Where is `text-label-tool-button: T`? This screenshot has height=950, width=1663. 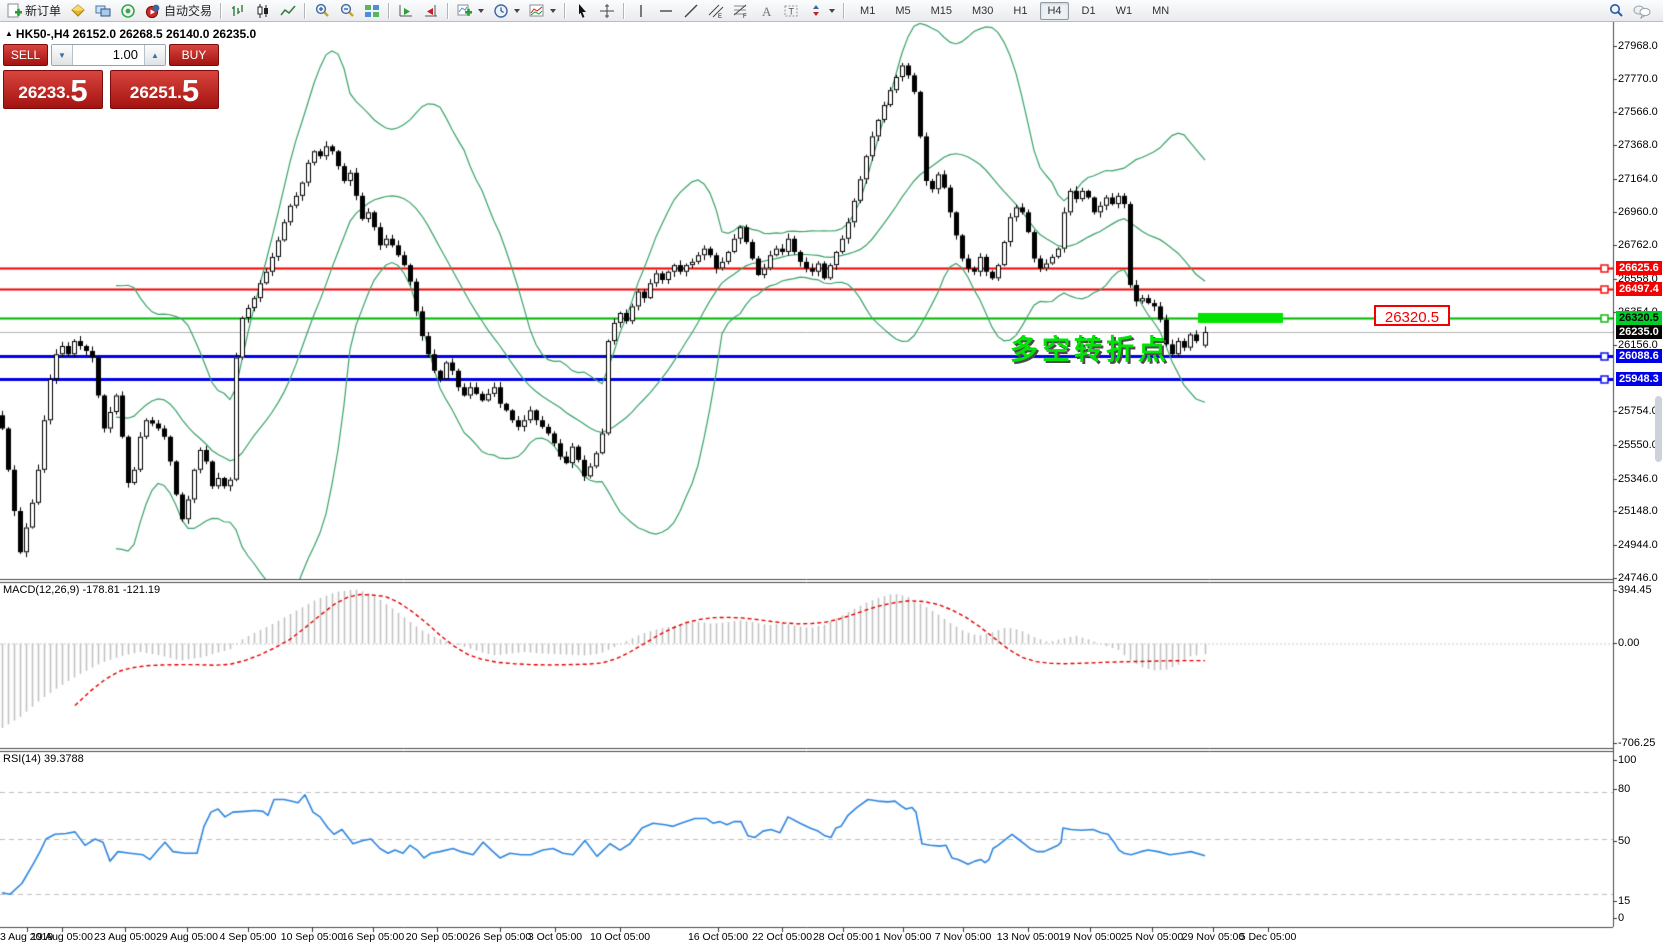
text-label-tool-button: T is located at coordinates (791, 11).